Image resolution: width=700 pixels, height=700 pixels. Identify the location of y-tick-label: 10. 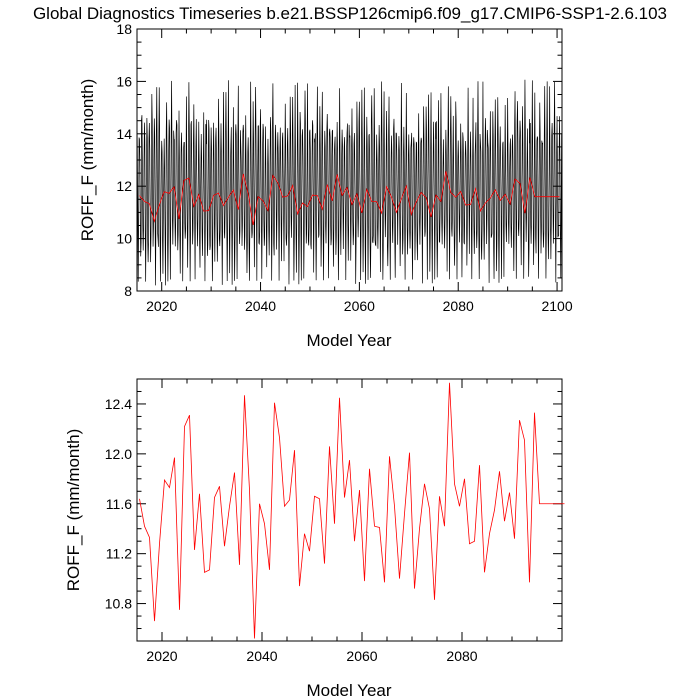
(124, 239).